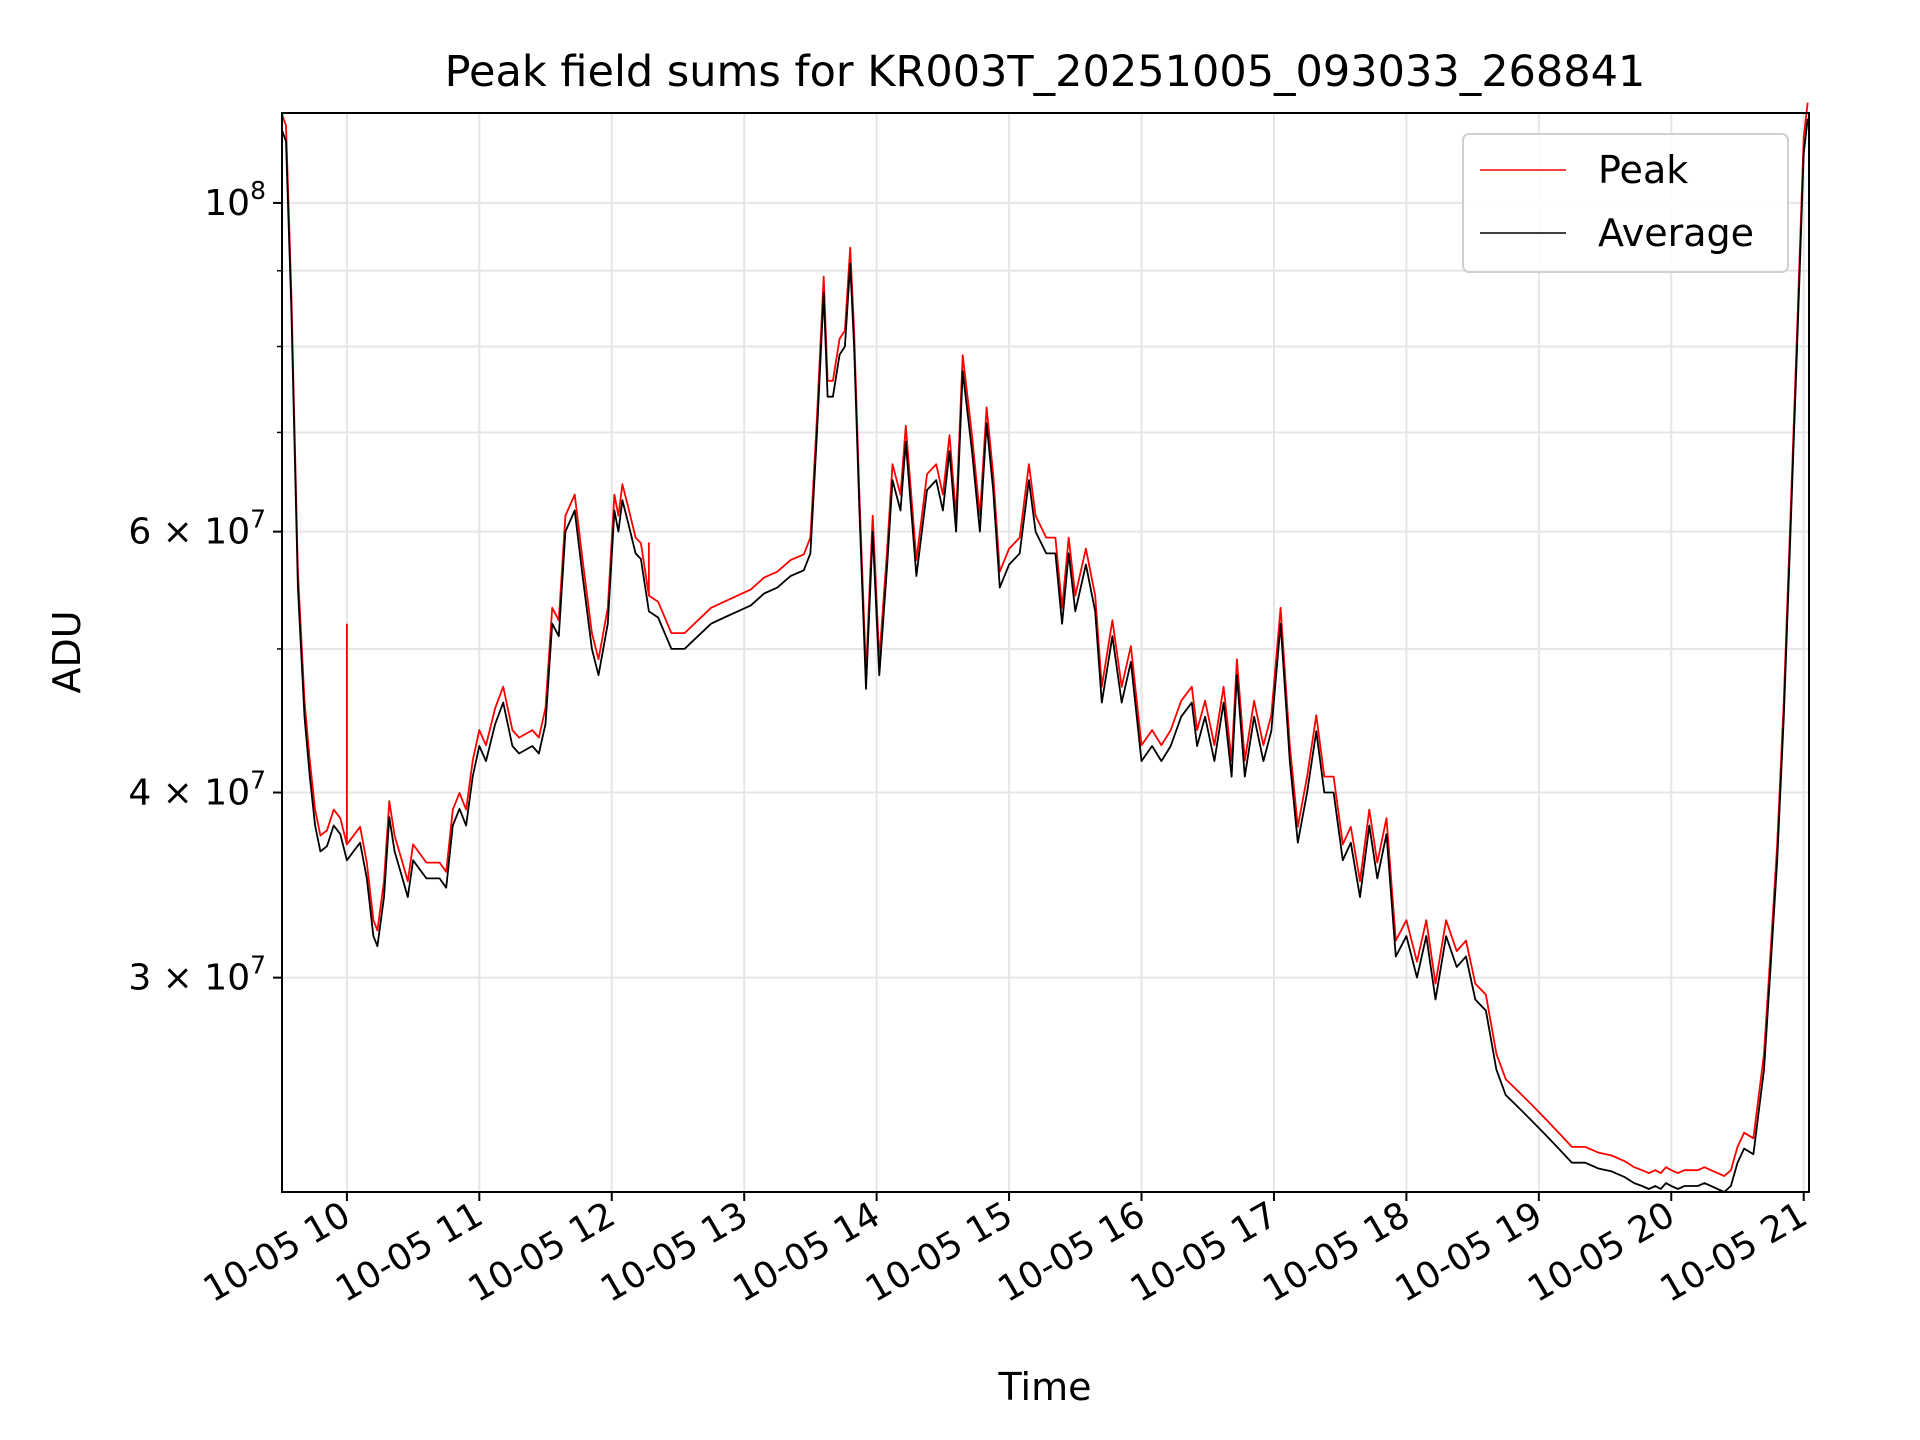 The height and width of the screenshot is (1440, 1920). I want to click on y-tick-label: 4 × 107, so click(197, 790).